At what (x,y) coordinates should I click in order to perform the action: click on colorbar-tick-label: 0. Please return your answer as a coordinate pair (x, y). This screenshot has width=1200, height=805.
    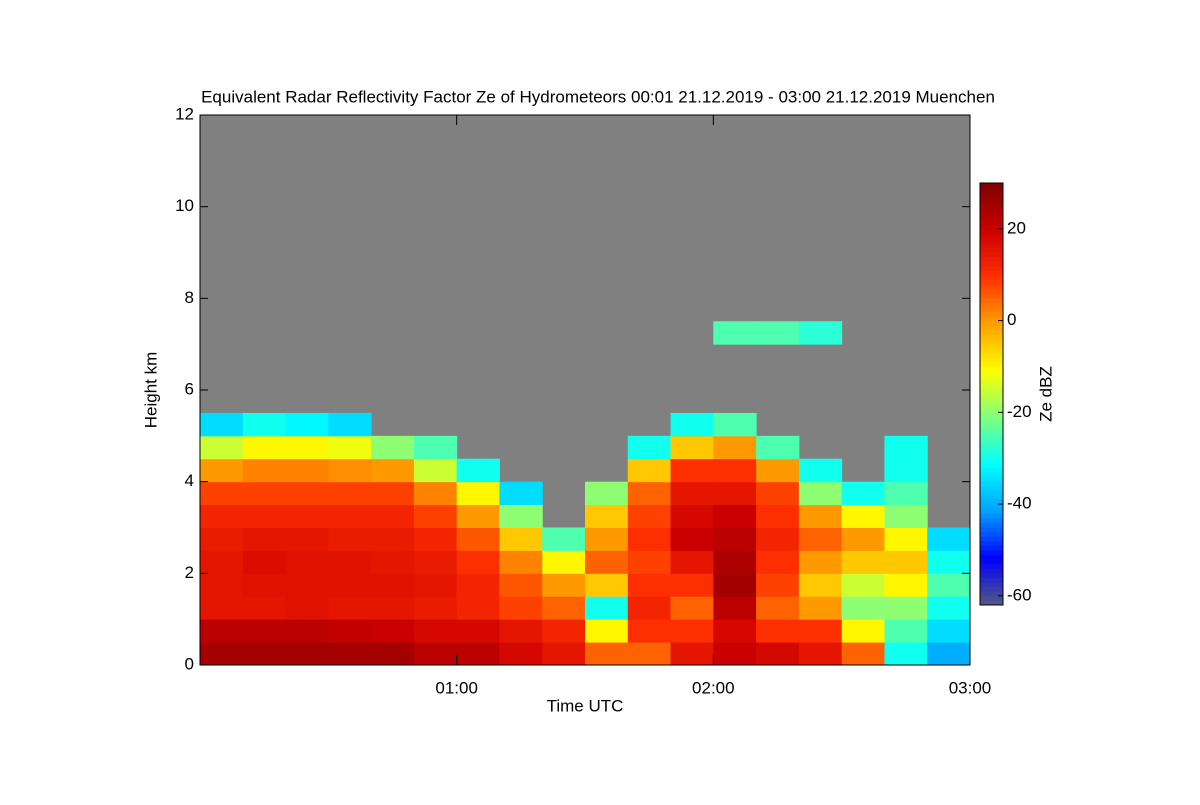
    Looking at the image, I should click on (1011, 319).